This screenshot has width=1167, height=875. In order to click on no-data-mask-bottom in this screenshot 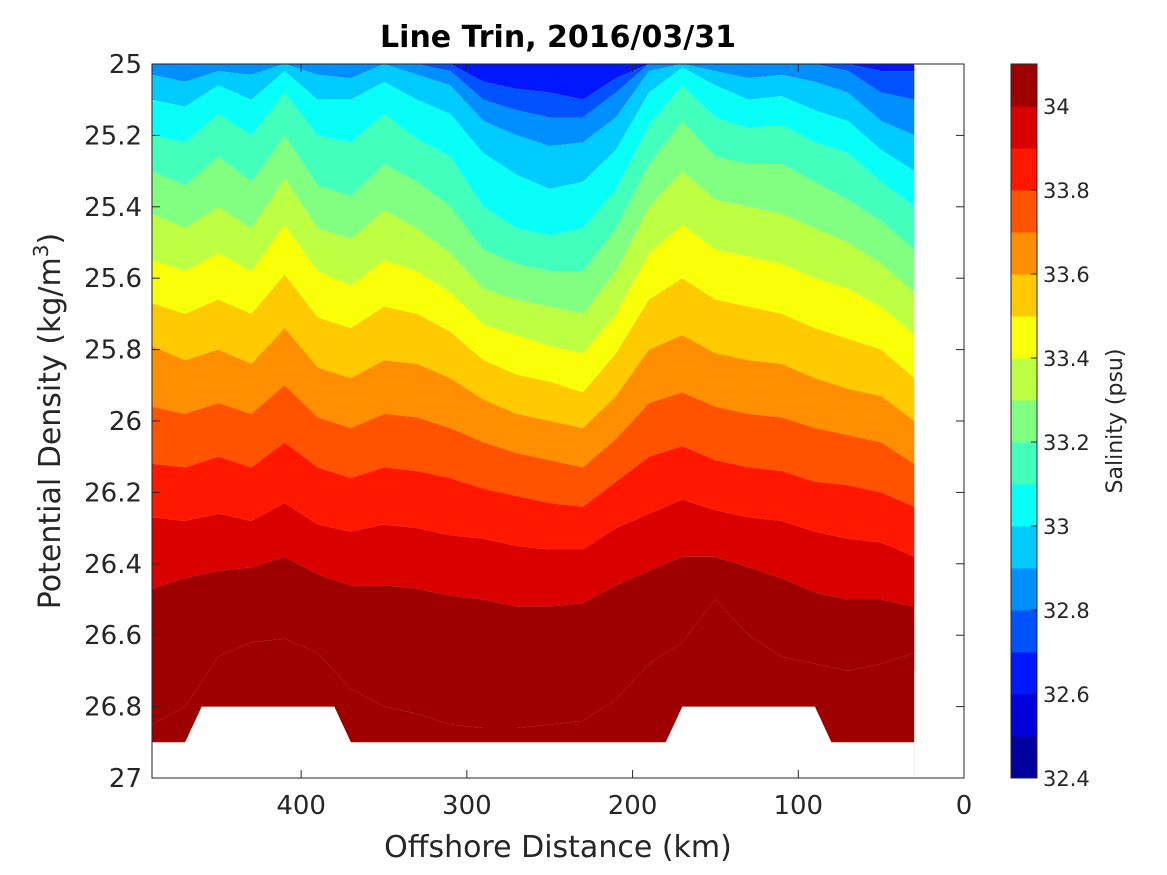, I will do `click(533, 742)`.